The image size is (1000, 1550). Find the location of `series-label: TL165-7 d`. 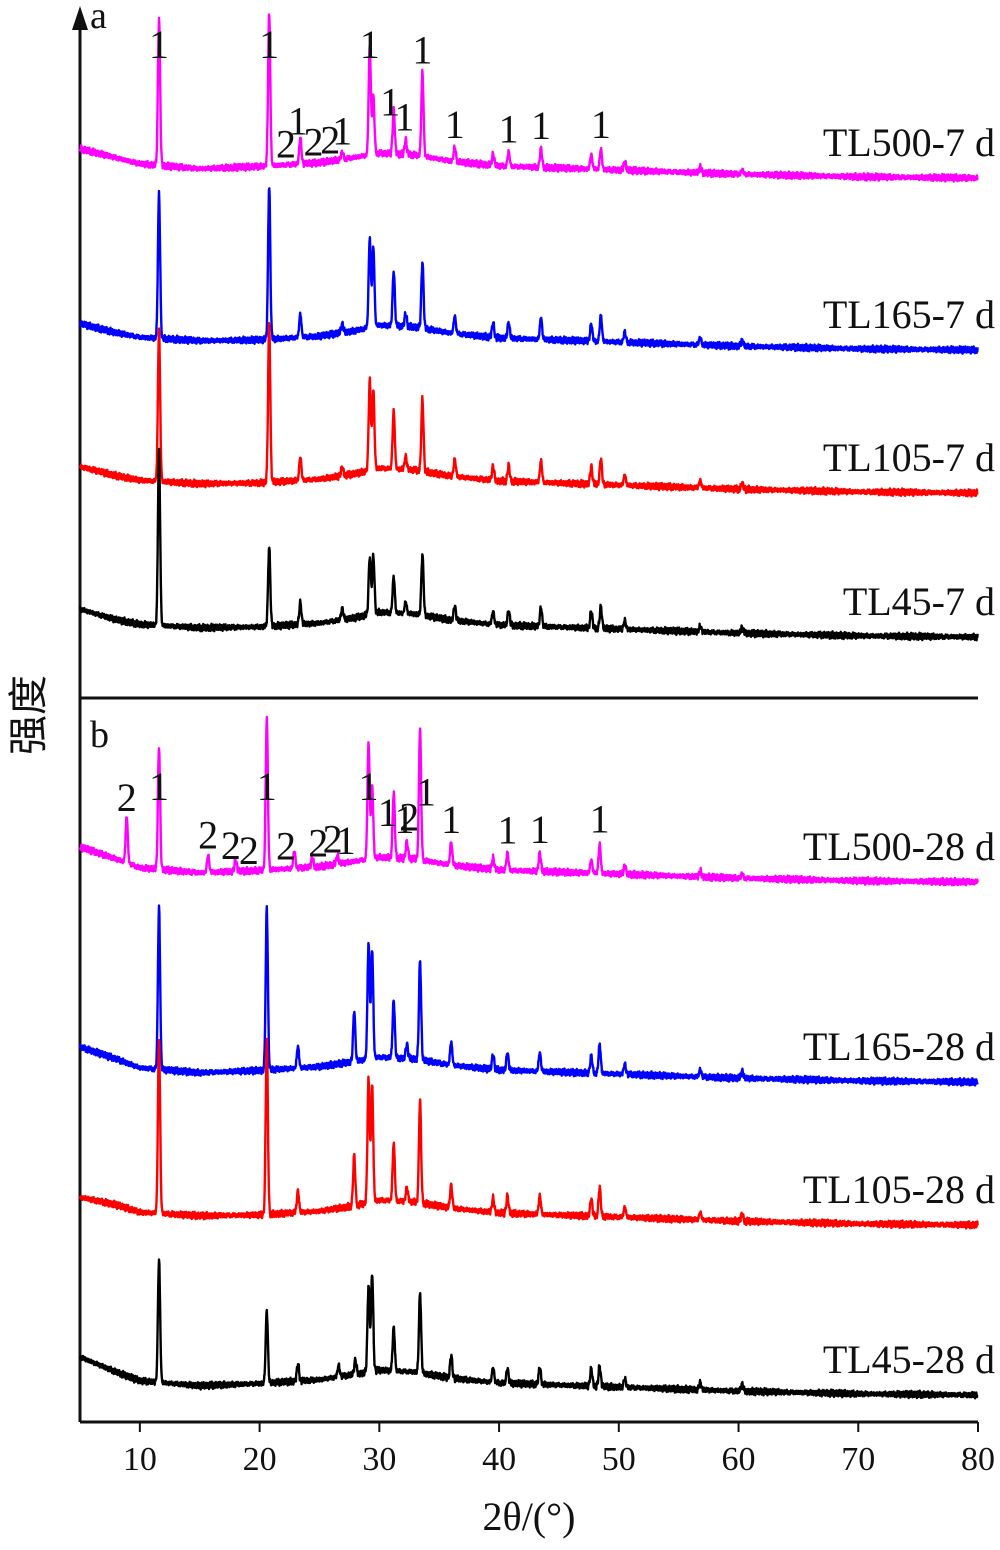

series-label: TL165-7 d is located at coordinates (909, 314).